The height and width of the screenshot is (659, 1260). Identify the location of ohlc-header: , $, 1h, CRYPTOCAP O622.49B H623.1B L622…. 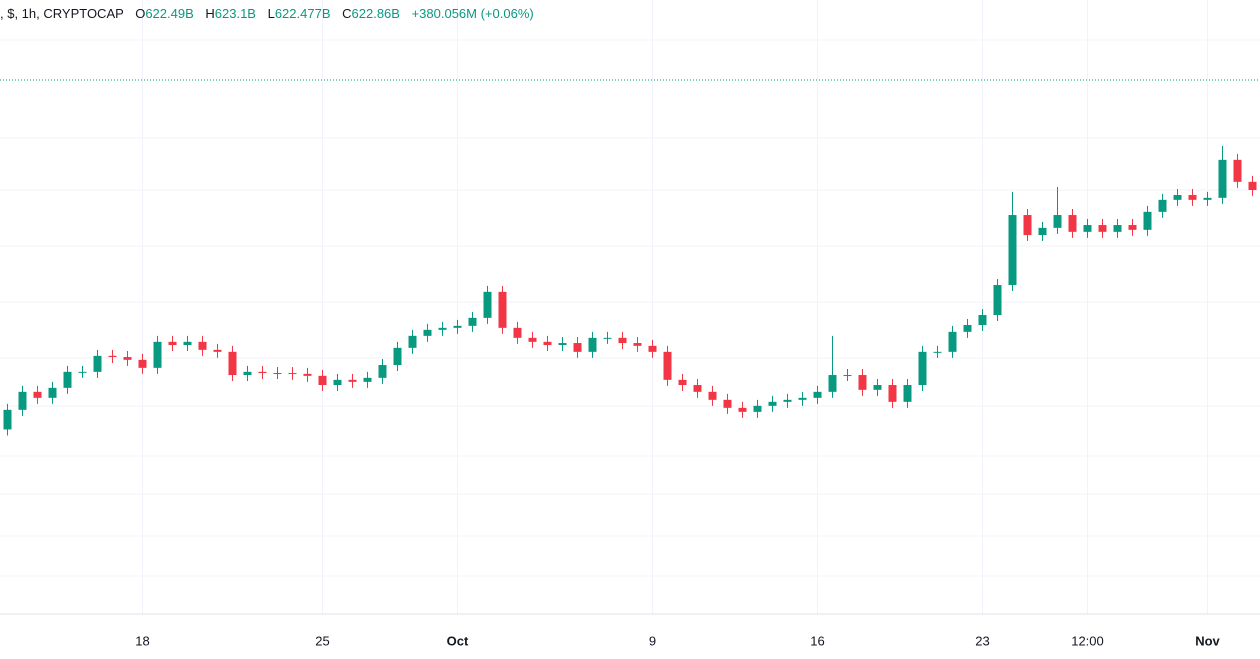
(267, 13).